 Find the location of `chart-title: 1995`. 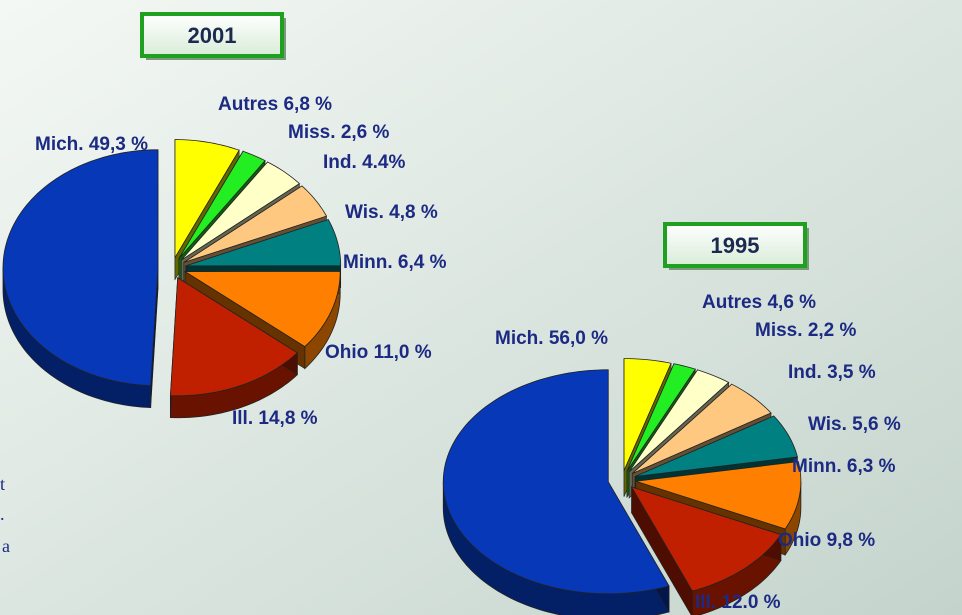

chart-title: 1995 is located at coordinates (735, 245).